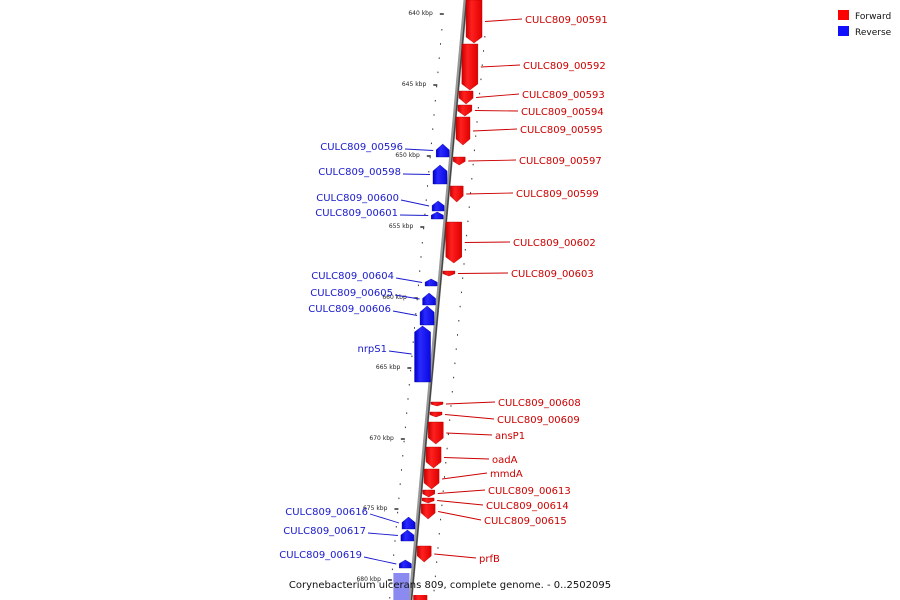  What do you see at coordinates (375, 508) in the screenshot?
I see `tick-label: 675 kbp` at bounding box center [375, 508].